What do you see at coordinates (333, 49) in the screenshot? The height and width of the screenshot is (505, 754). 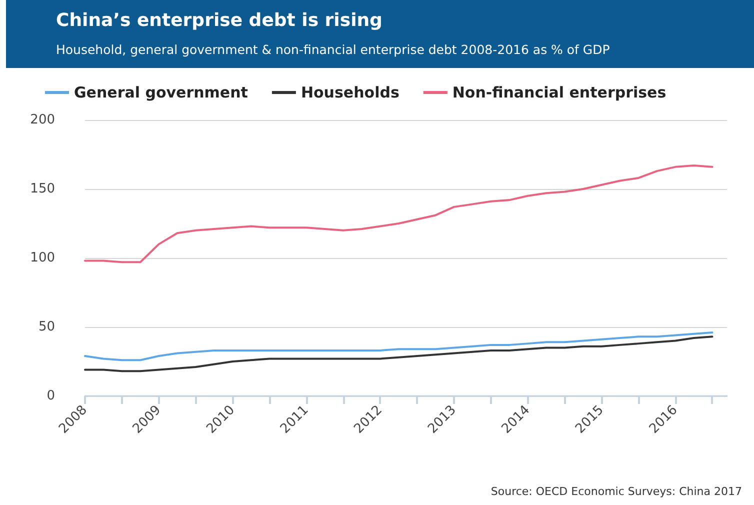 I see `chart-subtitle: Household, general government & non-financial enterprise debt 2008-2016 as % of GDP` at bounding box center [333, 49].